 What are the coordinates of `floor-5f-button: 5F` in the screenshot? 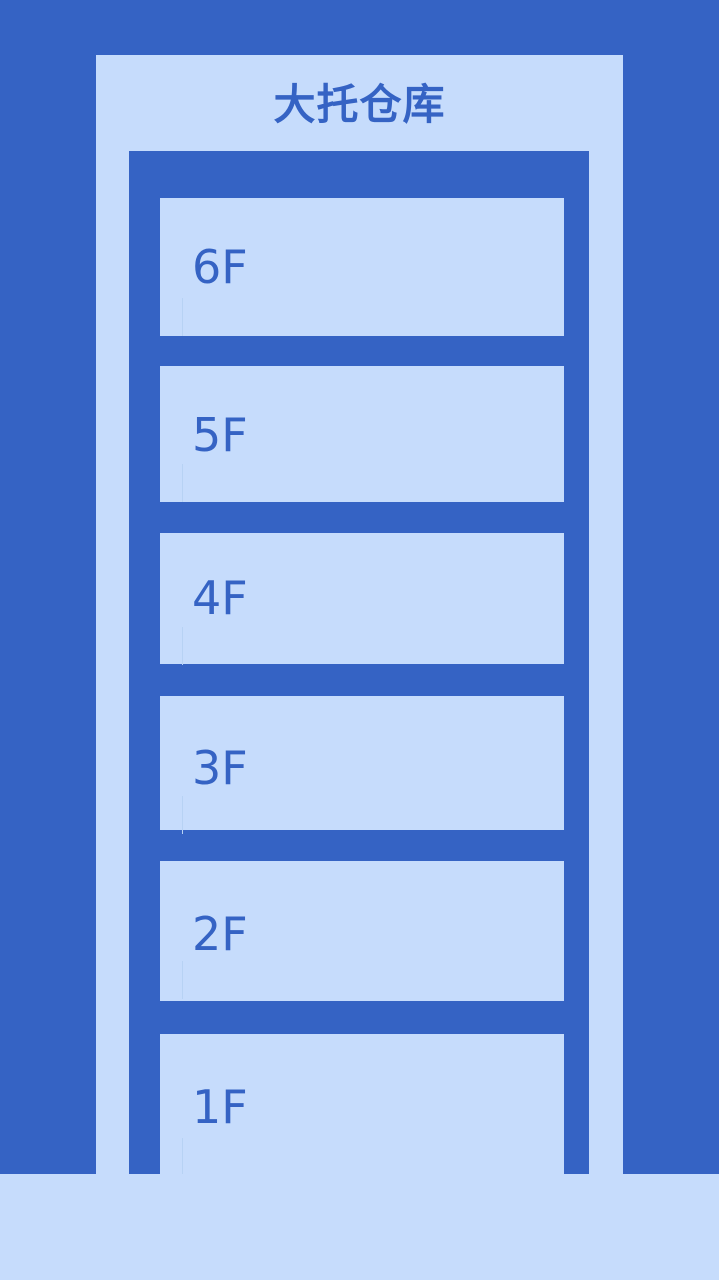 It's located at (362, 434).